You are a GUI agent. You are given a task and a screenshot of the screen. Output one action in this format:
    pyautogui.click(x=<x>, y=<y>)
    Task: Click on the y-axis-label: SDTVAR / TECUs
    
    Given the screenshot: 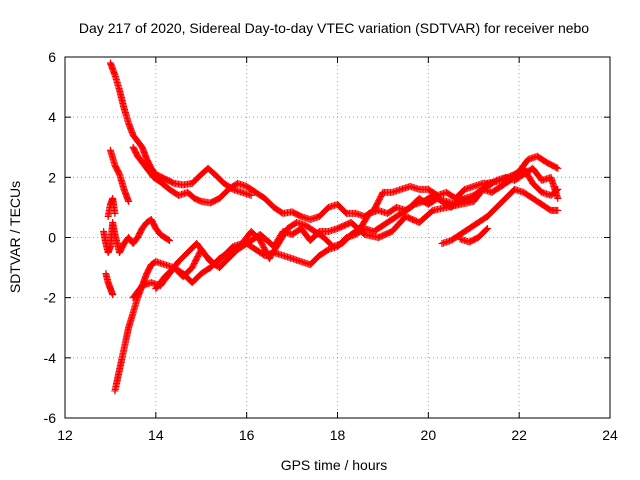 What is the action you would take?
    pyautogui.click(x=15, y=237)
    